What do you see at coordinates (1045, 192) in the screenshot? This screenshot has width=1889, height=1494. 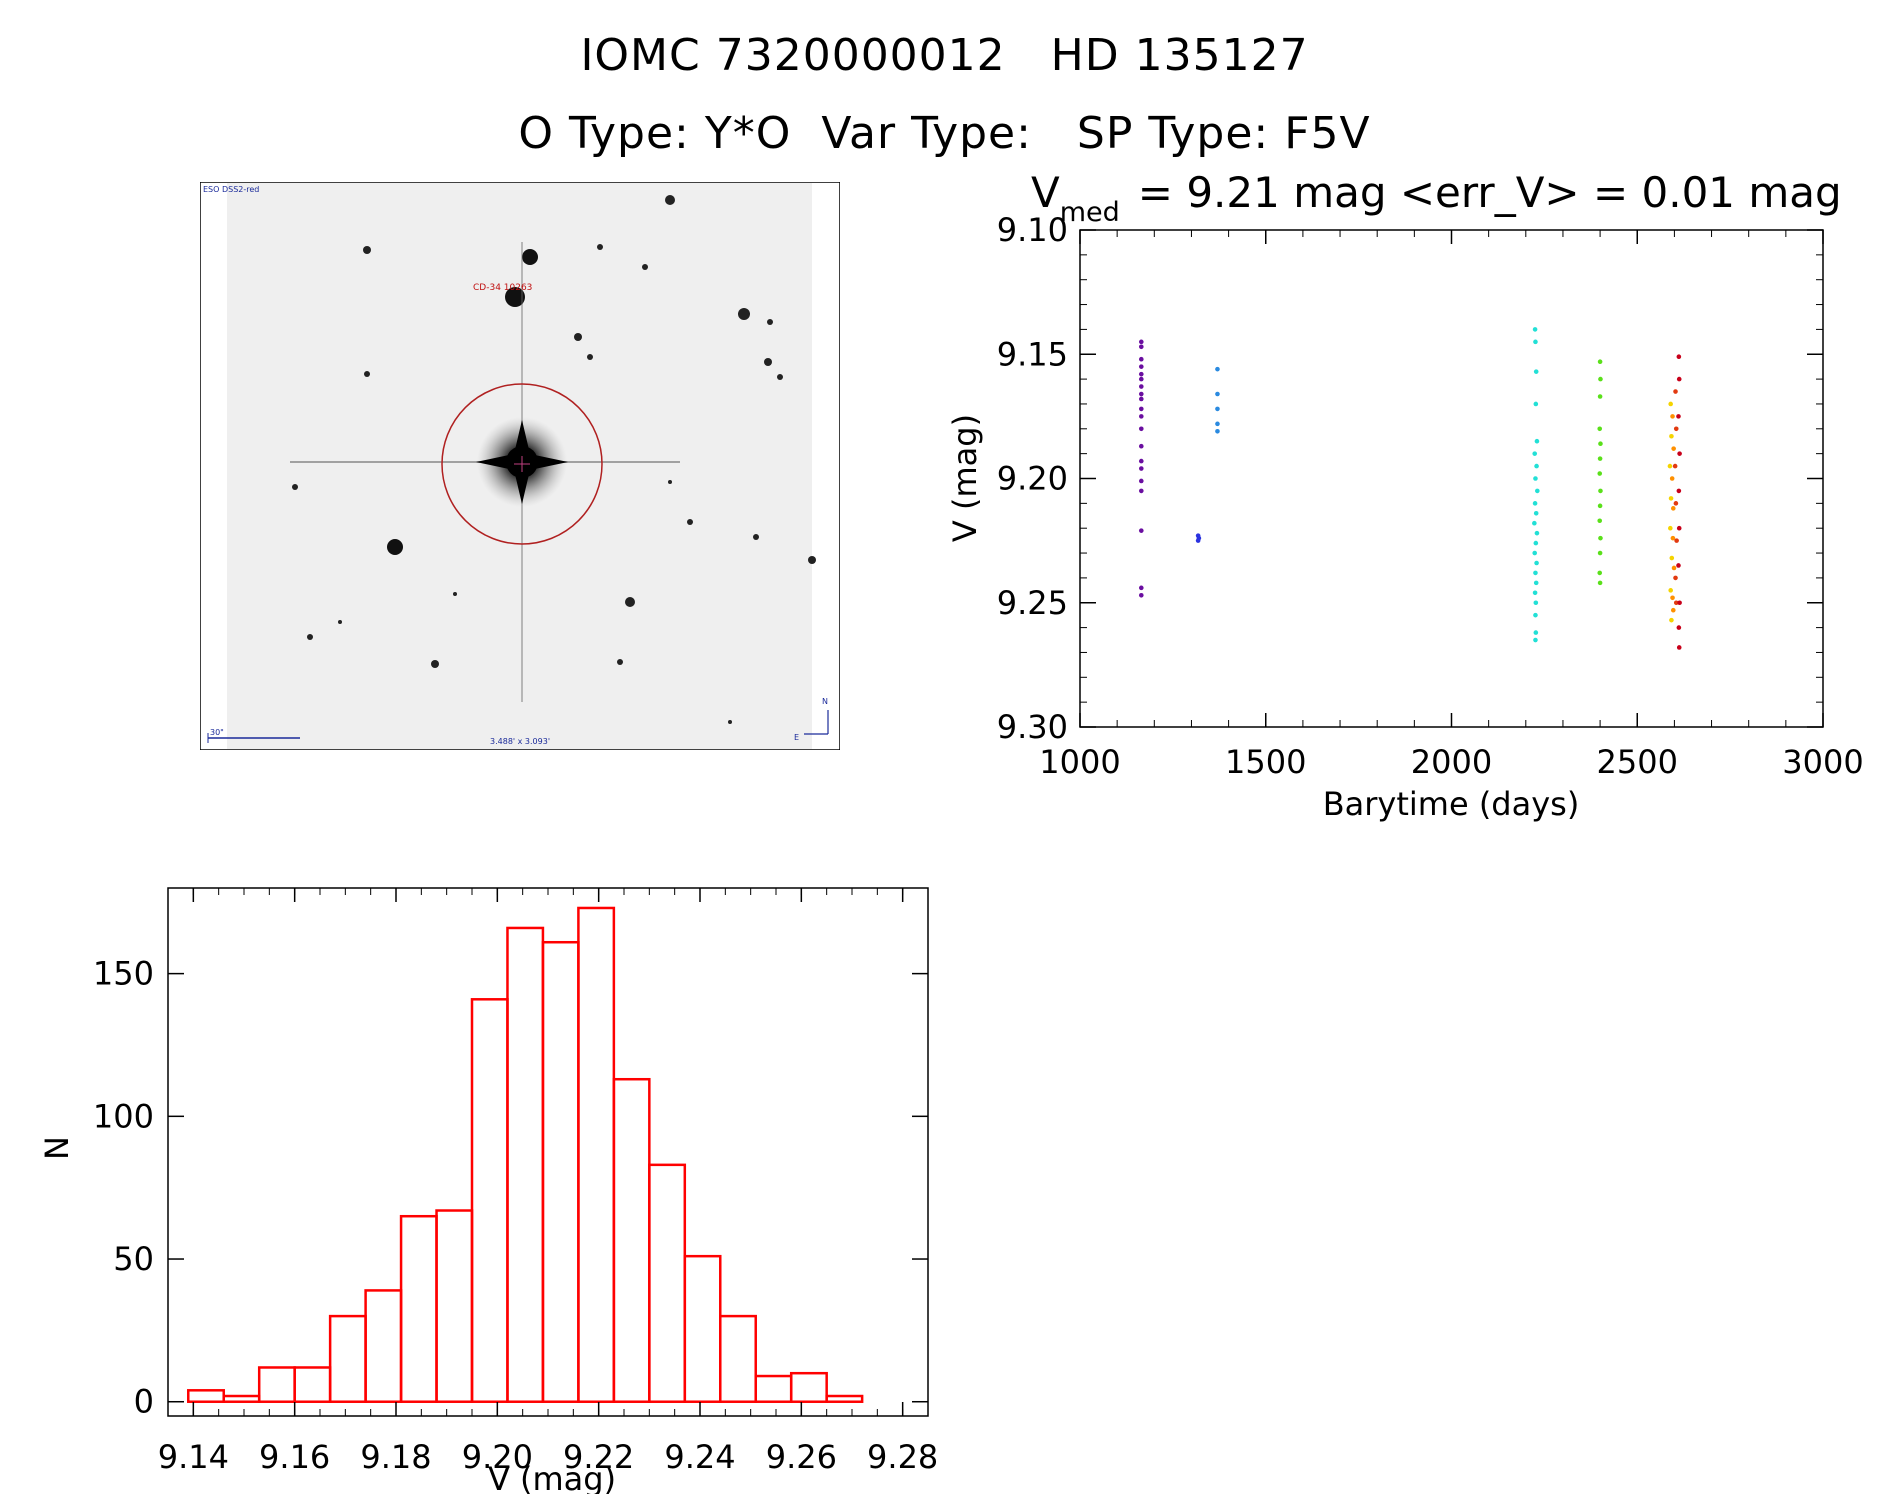 I see `lc-title-v: V` at bounding box center [1045, 192].